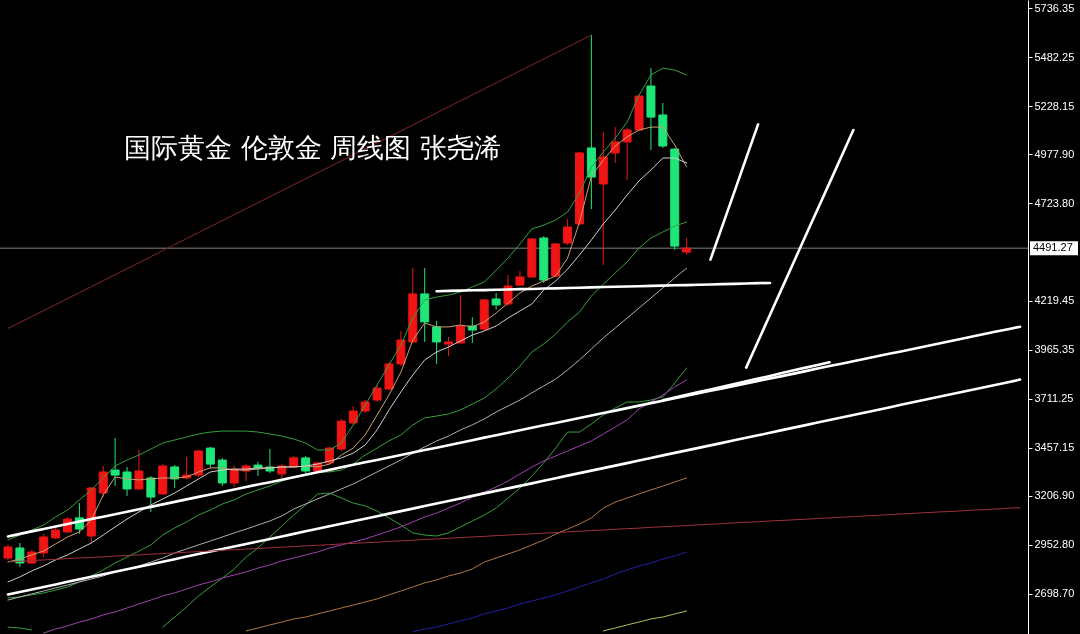  Describe the element at coordinates (1054, 495) in the screenshot. I see `y-tick-label: 3206.90` at that location.